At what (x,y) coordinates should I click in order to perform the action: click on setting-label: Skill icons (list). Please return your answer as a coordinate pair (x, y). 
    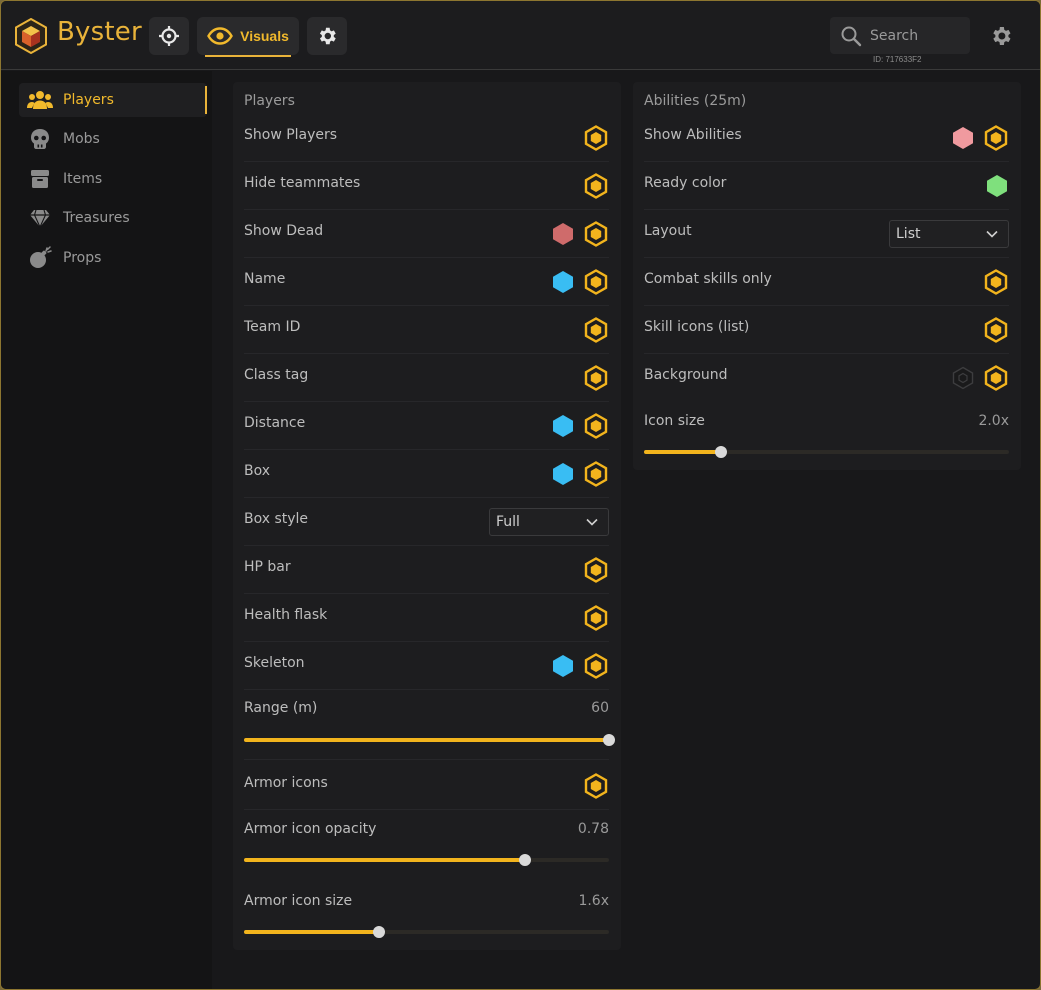
    Looking at the image, I should click on (697, 327).